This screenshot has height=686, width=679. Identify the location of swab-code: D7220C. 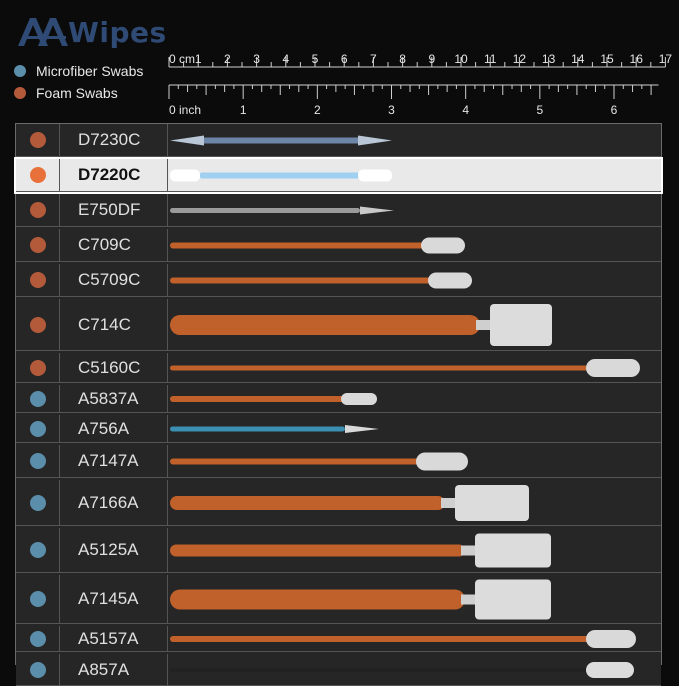
(114, 175).